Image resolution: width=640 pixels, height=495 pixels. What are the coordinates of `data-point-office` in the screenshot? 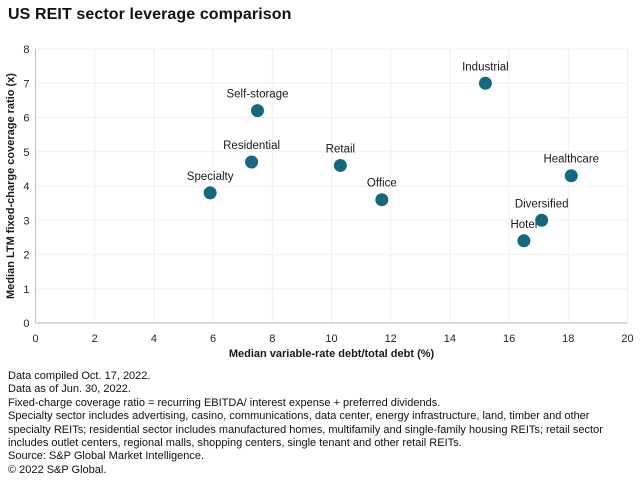 It's located at (382, 200).